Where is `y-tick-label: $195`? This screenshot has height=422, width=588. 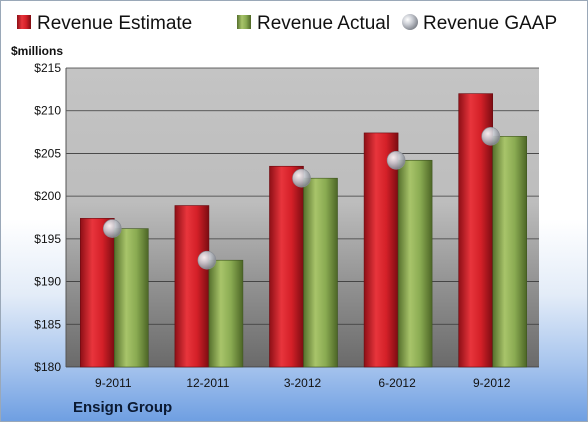 y-tick-label: $195 is located at coordinates (47, 239).